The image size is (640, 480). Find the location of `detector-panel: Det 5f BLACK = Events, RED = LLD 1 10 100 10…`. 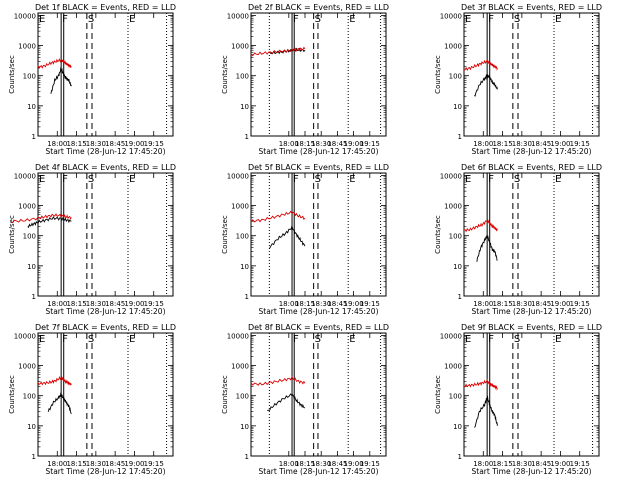

detector-panel: Det 5f BLACK = Events, RED = LLD 1 10 100 10… is located at coordinates (305, 239).